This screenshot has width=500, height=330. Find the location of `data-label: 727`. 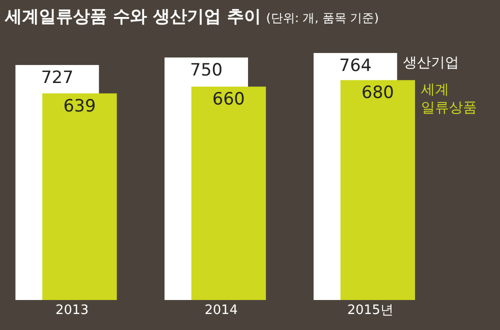

data-label: 727 is located at coordinates (57, 78).